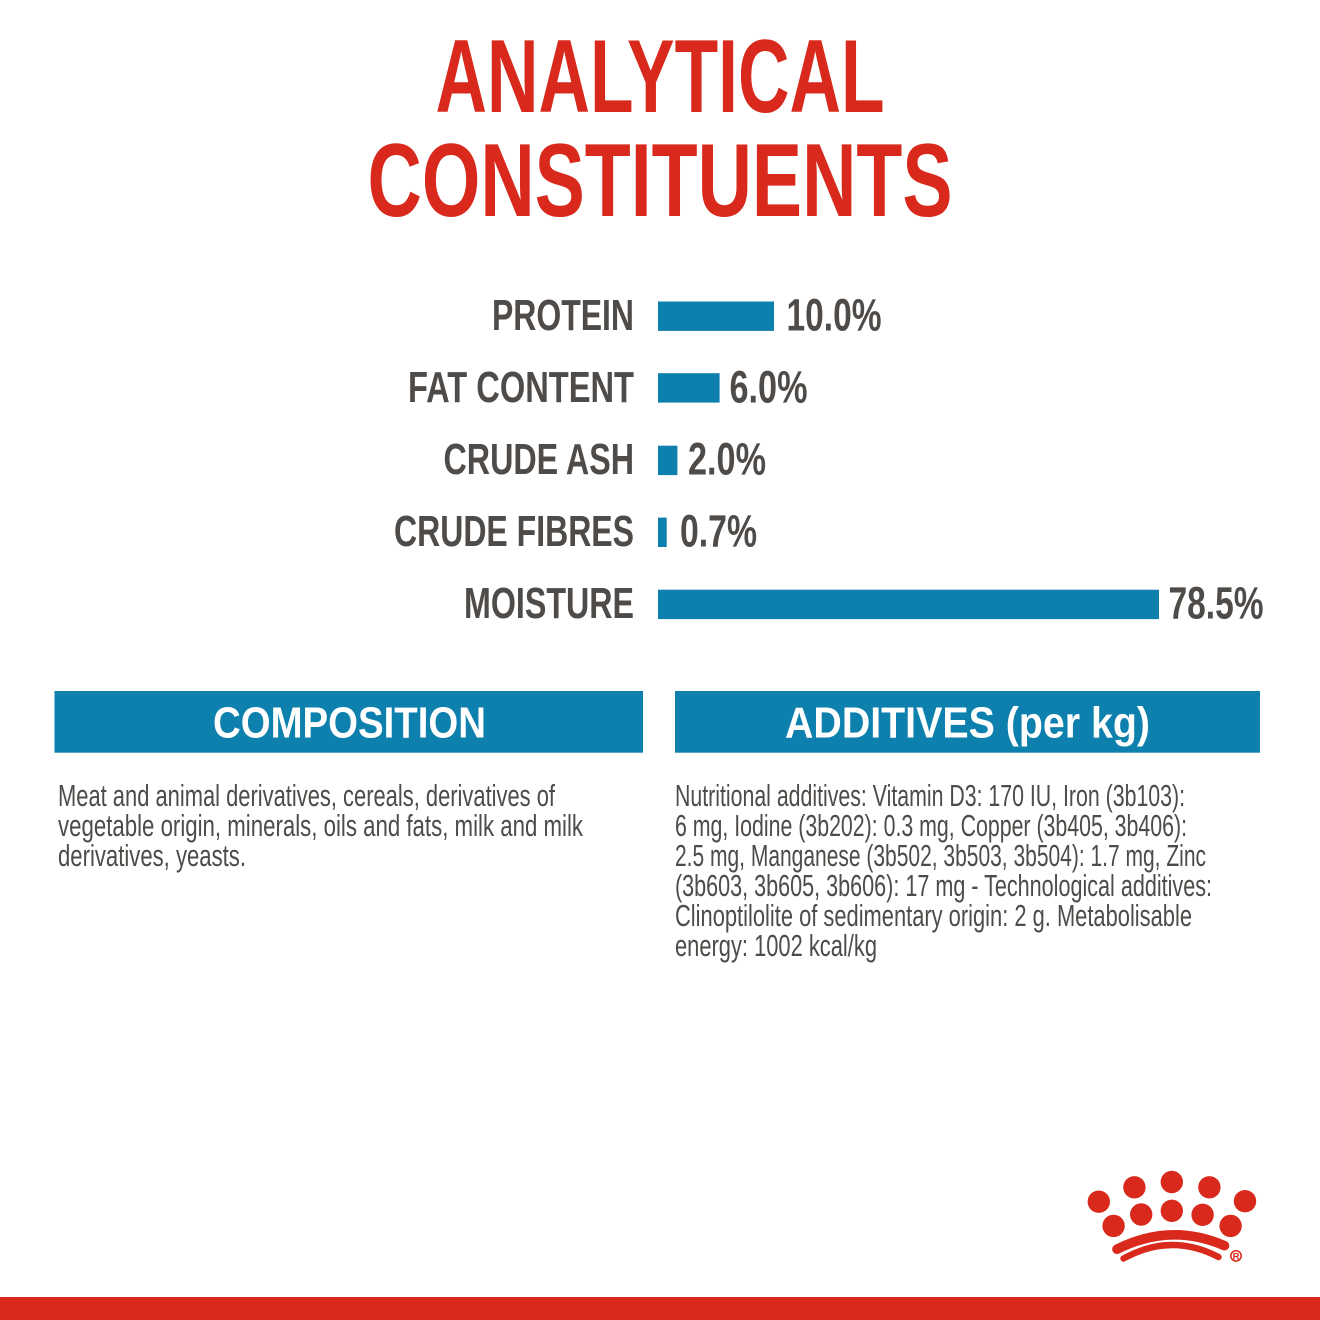 Image resolution: width=1320 pixels, height=1320 pixels. I want to click on svg-text: R, so click(1236, 1256).